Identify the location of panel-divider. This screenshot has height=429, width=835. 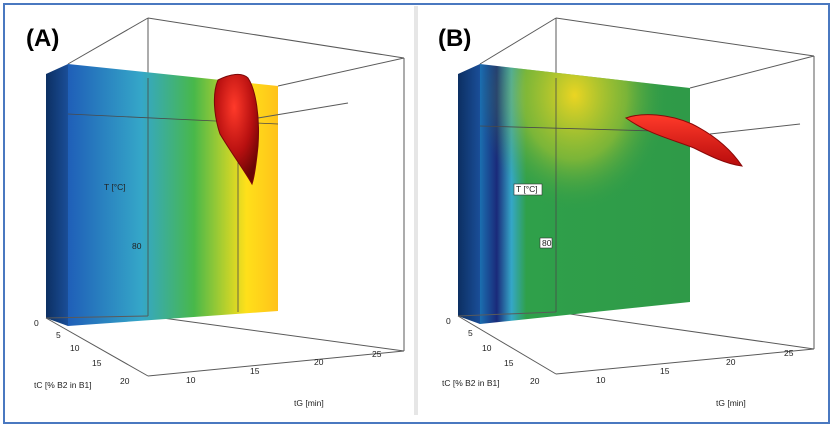
(416, 210).